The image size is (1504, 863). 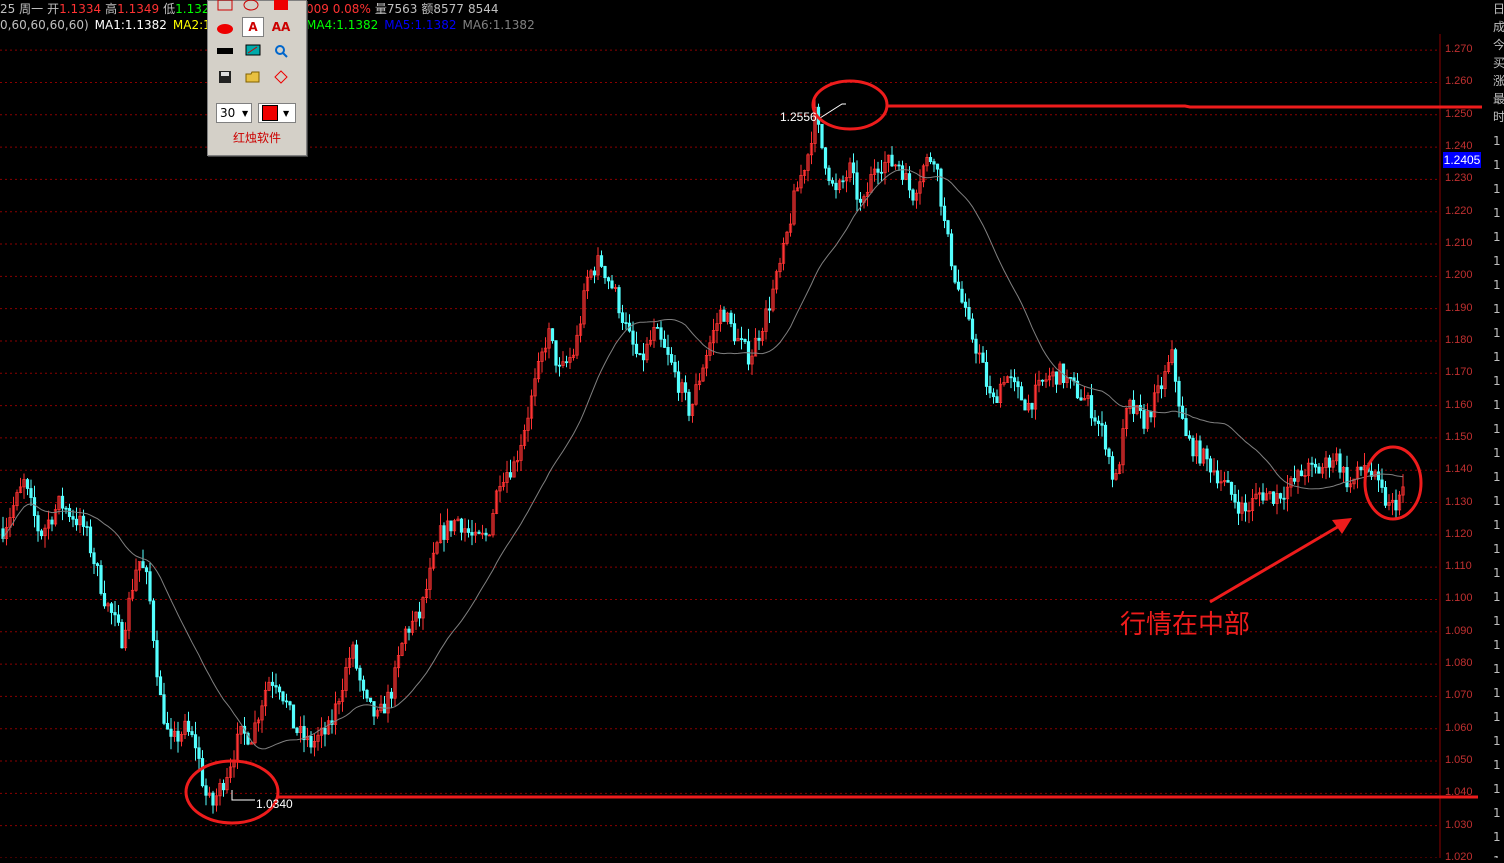 What do you see at coordinates (225, 7) in the screenshot?
I see `rectangle-outline-icon` at bounding box center [225, 7].